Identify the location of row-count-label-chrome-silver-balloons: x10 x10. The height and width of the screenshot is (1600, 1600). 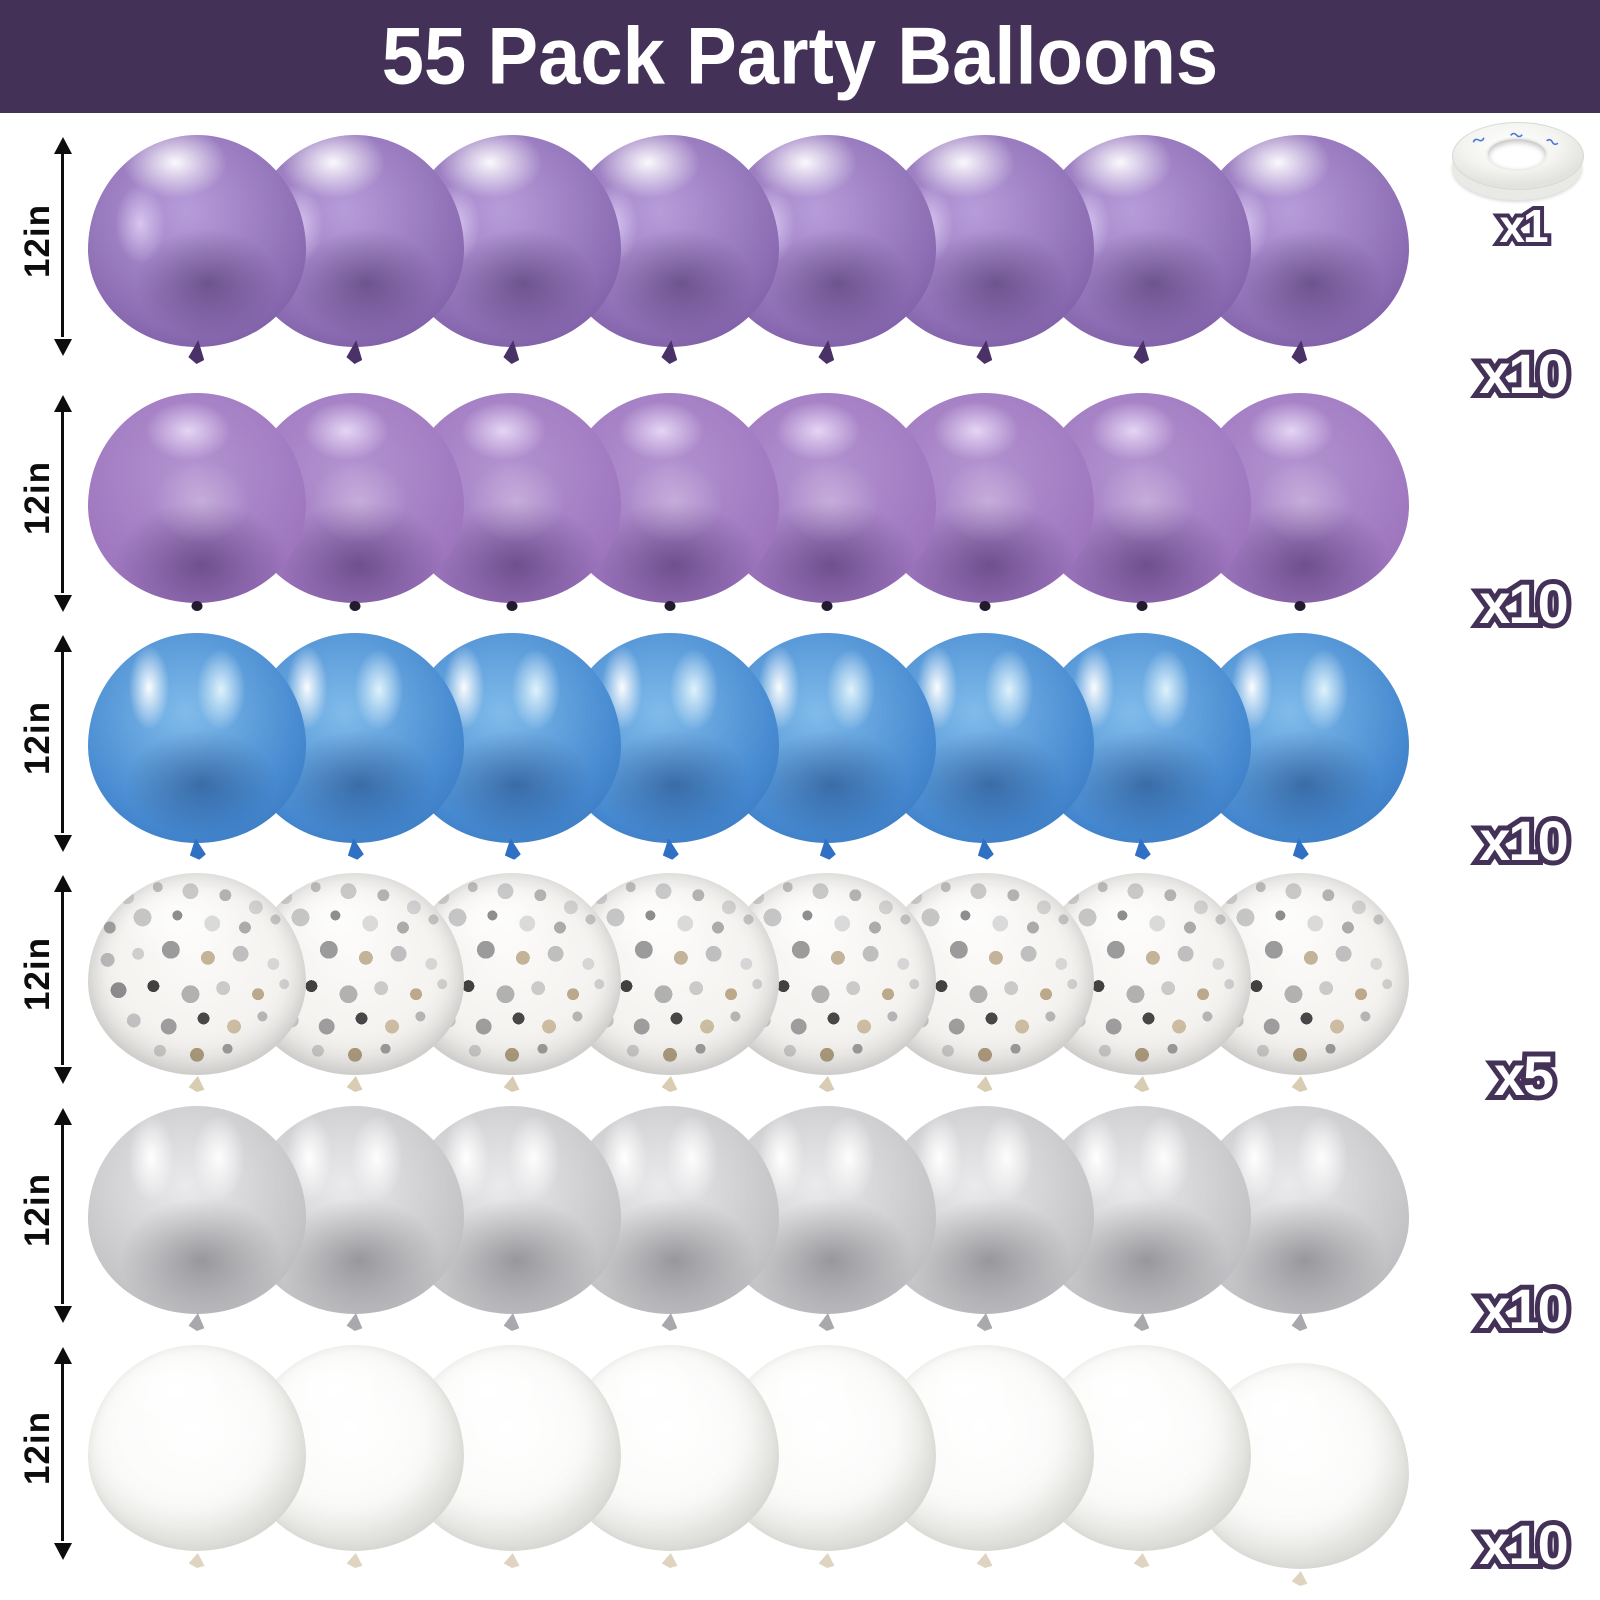
(1523, 1308).